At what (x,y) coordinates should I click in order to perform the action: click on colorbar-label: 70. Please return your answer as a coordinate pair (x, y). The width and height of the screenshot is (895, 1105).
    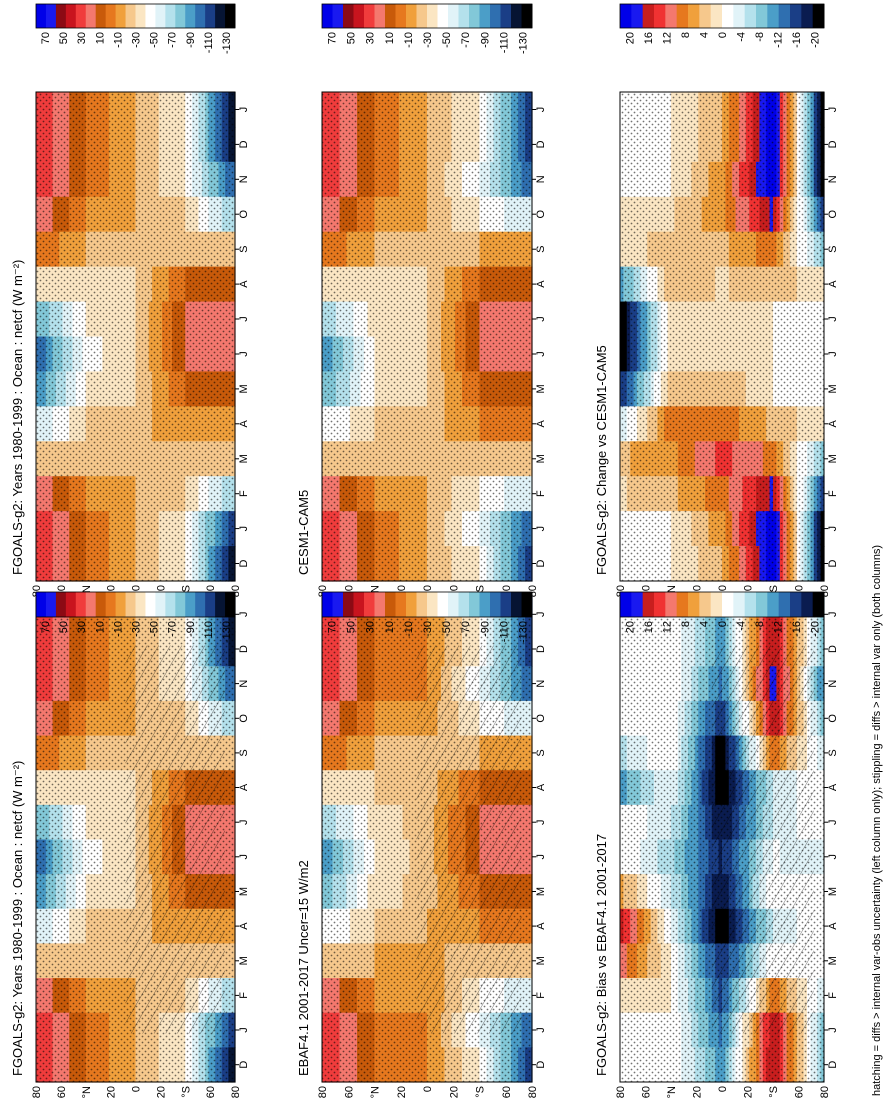
    Looking at the image, I should click on (333, 38).